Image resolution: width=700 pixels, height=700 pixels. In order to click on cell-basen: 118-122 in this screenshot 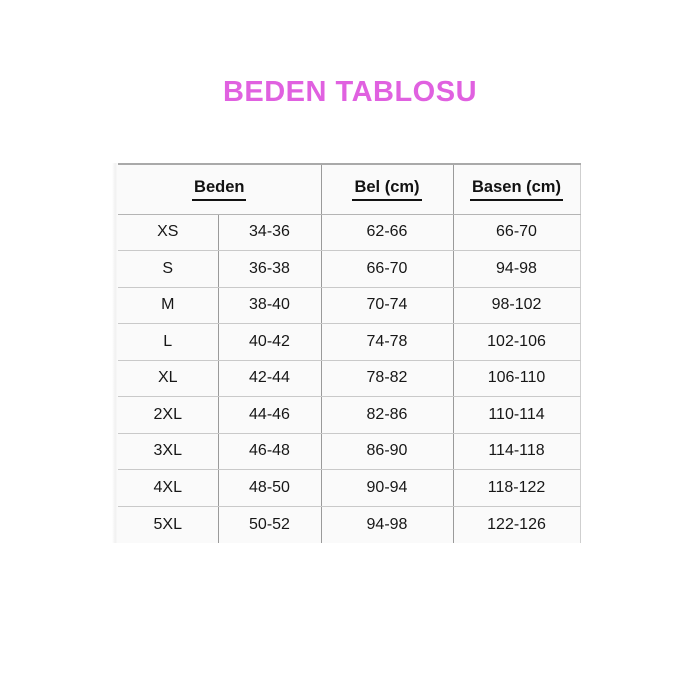, I will do `click(517, 488)`.